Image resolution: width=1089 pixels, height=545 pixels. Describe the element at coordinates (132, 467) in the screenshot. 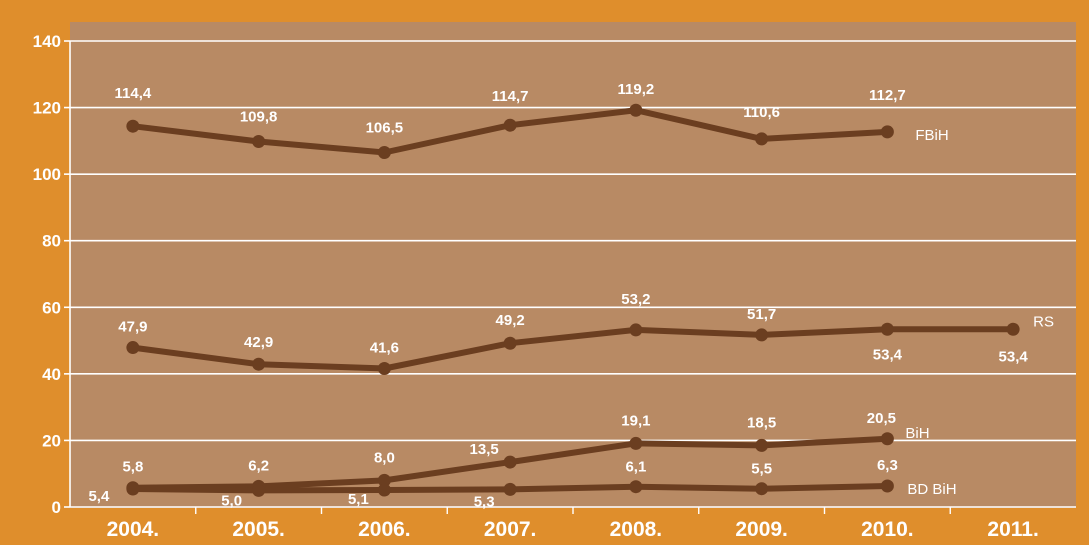

I see `data-label-bih: 5,8` at that location.